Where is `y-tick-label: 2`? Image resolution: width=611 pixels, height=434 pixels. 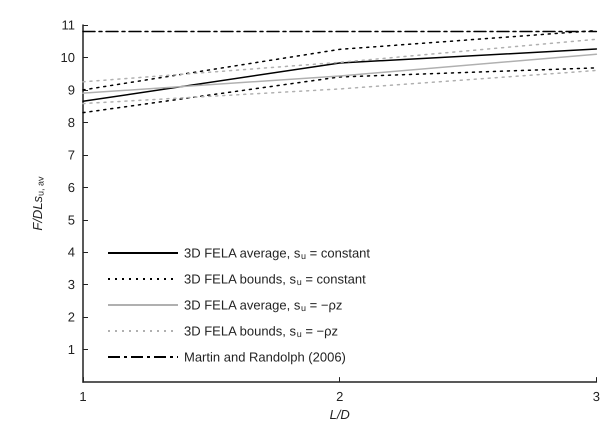
y-tick-label: 2 is located at coordinates (71, 317).